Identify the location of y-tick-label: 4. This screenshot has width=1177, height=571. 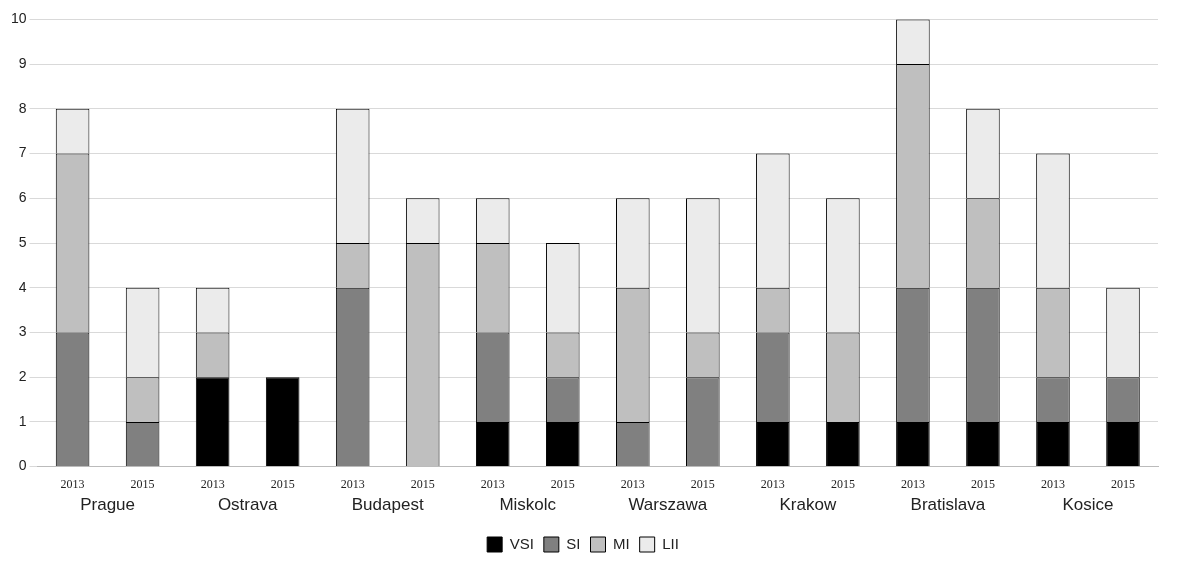
(22, 286).